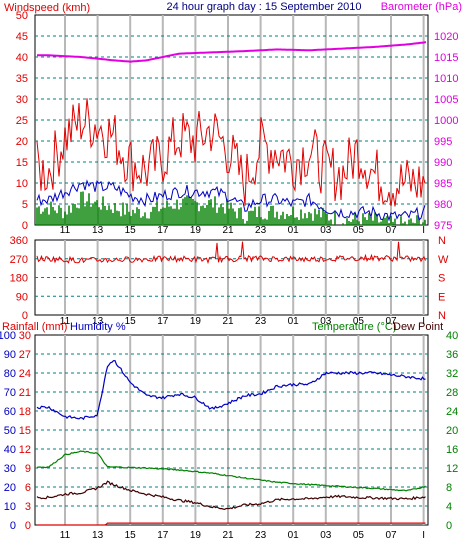 This screenshot has height=559, width=468. Describe the element at coordinates (25, 355) in the screenshot. I see `rainfall-tick-label: 27` at that location.